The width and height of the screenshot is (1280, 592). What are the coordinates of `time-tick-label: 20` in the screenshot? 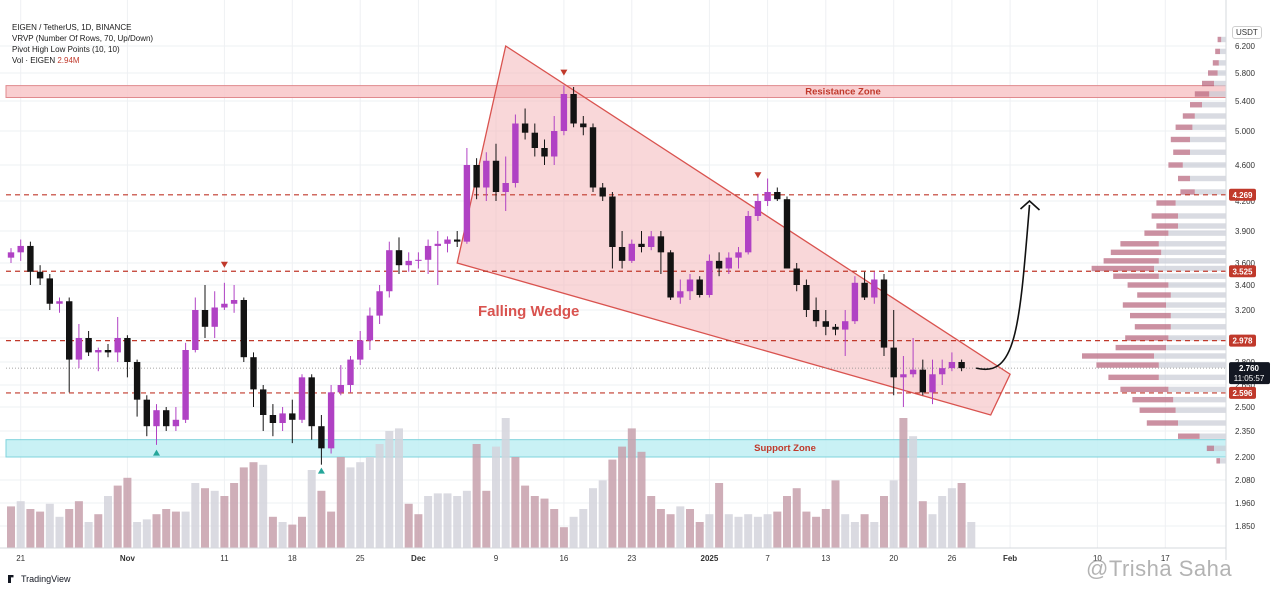 It's located at (893, 558).